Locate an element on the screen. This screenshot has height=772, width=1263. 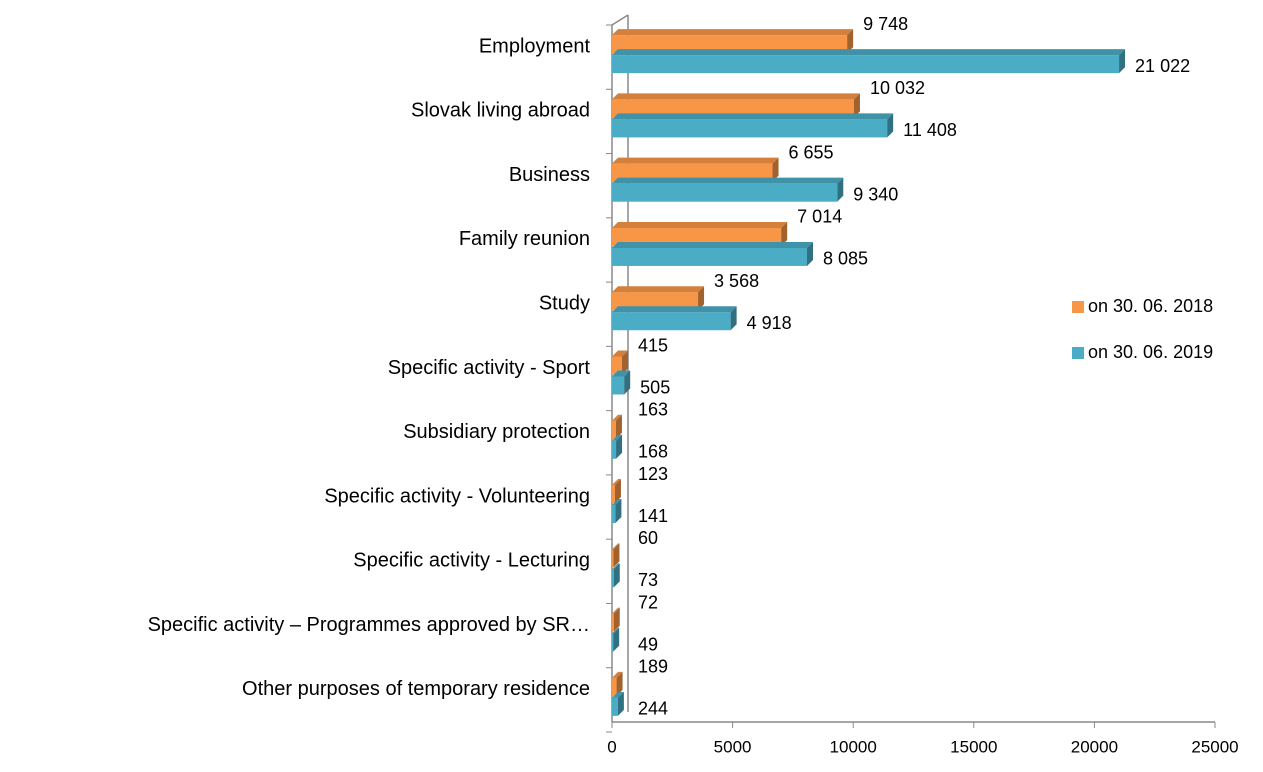
legend-label: on 30. 06. 2018 is located at coordinates (1150, 306).